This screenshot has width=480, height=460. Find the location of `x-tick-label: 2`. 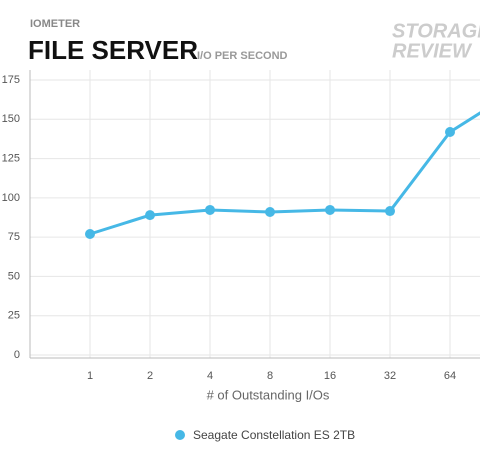

x-tick-label: 2 is located at coordinates (150, 376).